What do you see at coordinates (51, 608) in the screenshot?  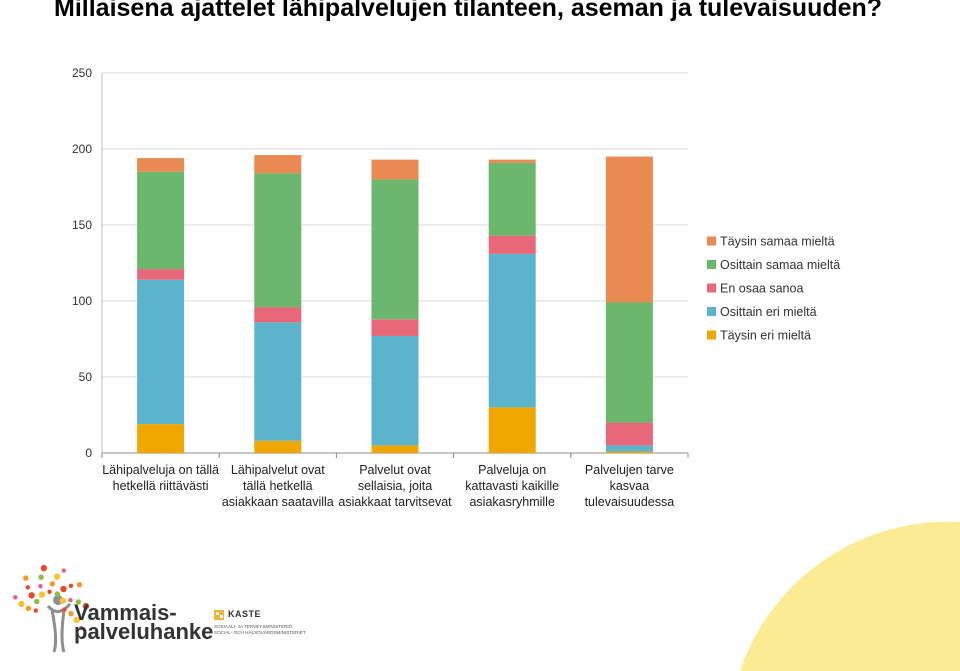 I see `vammaispalveluhanke-logo` at bounding box center [51, 608].